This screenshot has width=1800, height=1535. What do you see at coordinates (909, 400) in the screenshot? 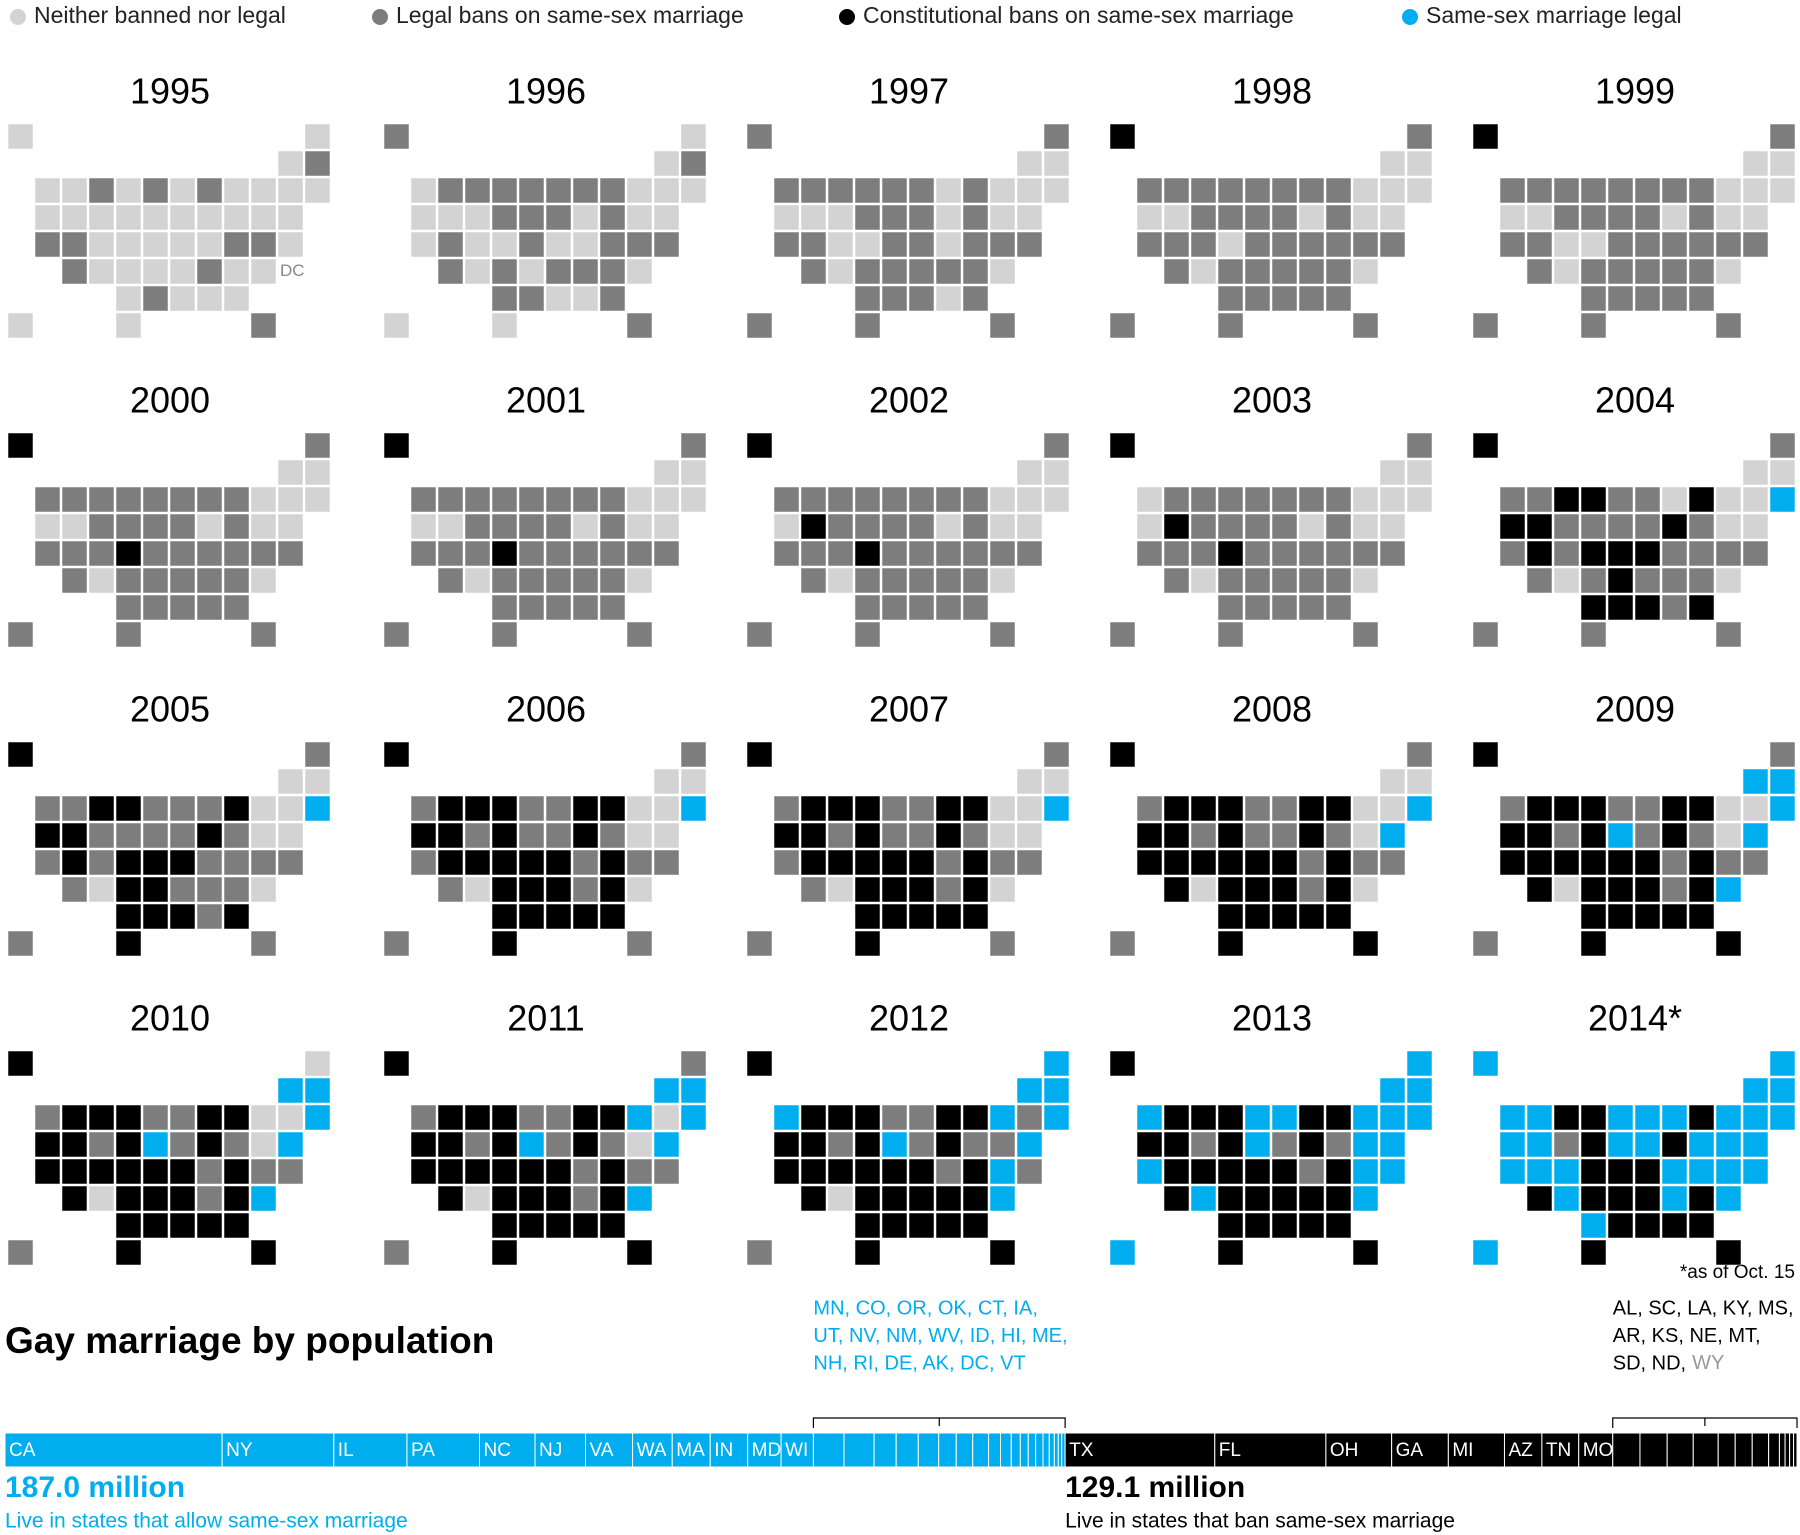
I see `map-year: 2002` at bounding box center [909, 400].